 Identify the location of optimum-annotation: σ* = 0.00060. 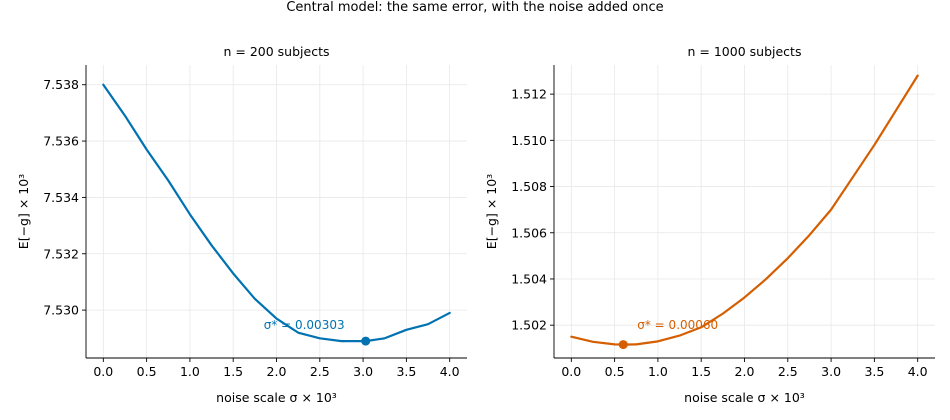
(677, 325).